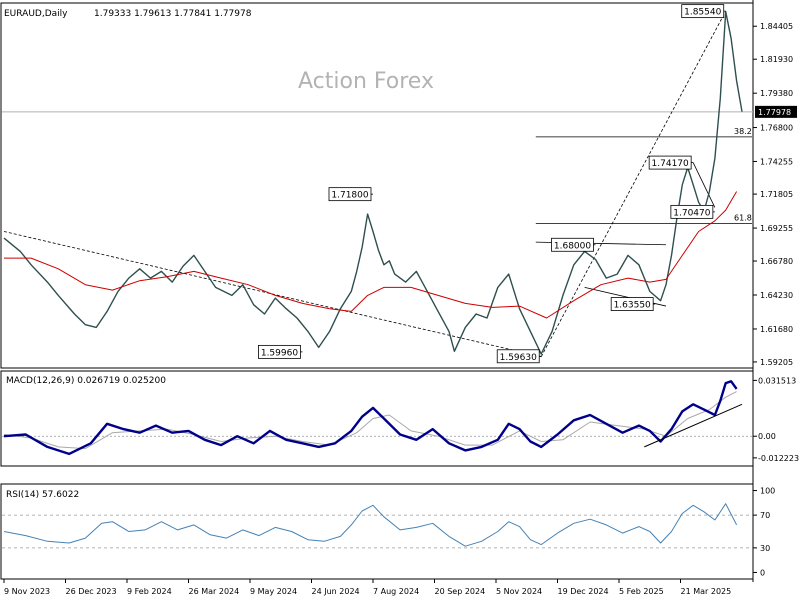  I want to click on rsi-y-tick-label: 0, so click(762, 572).